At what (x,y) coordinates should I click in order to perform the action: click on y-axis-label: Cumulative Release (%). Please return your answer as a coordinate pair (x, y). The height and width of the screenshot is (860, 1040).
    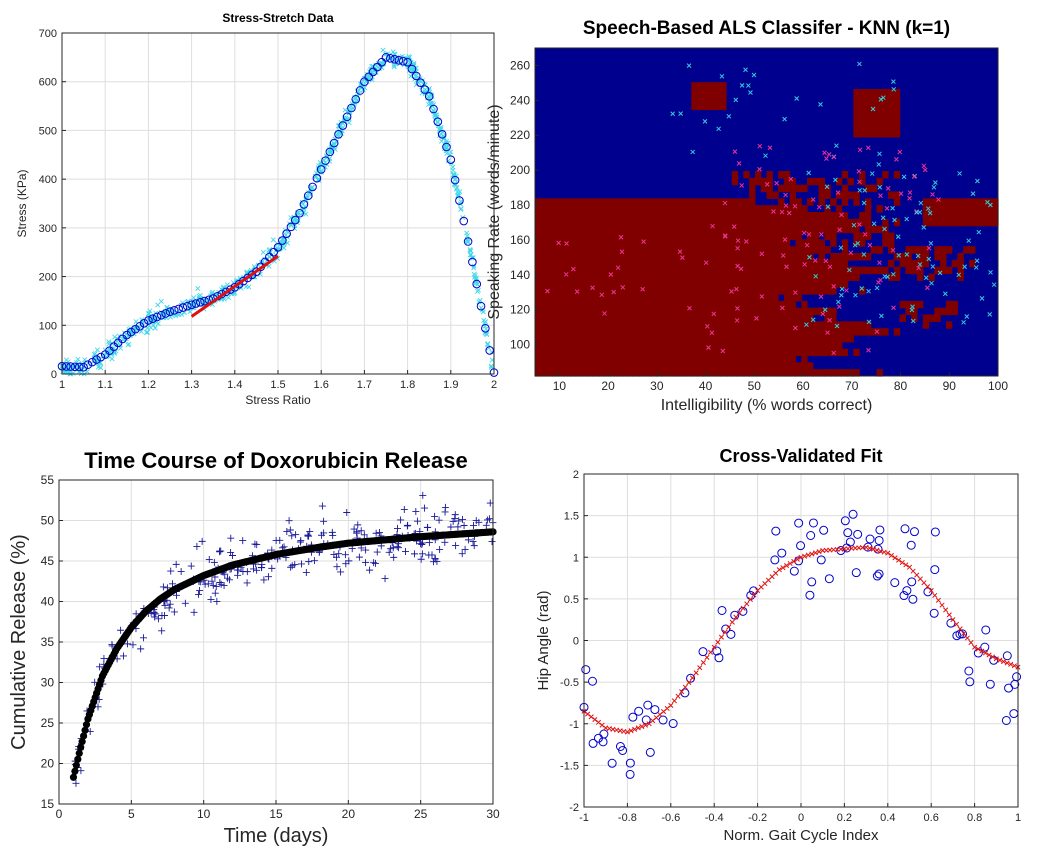
    Looking at the image, I should click on (19, 642).